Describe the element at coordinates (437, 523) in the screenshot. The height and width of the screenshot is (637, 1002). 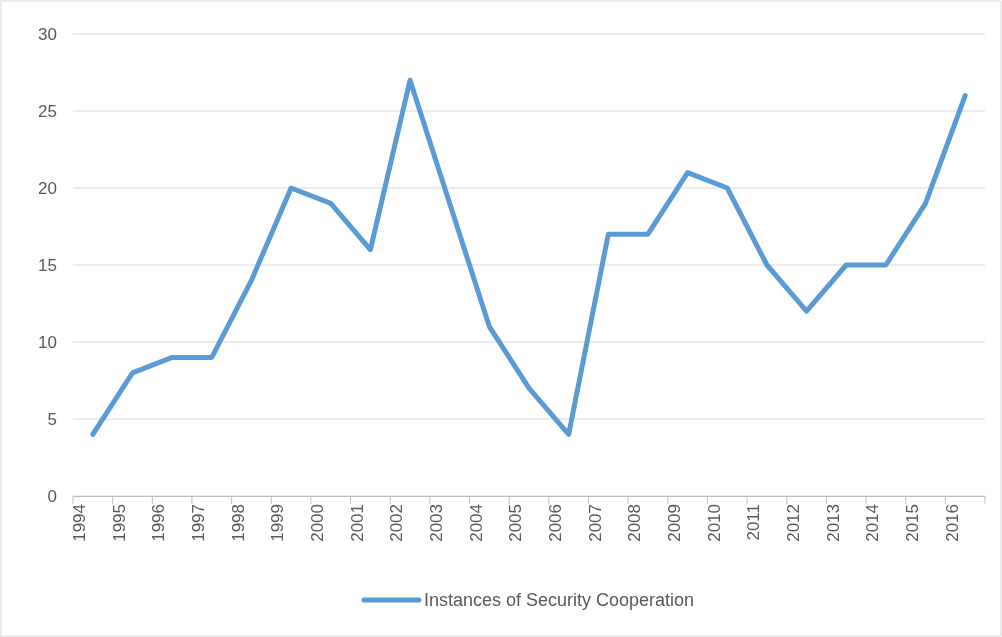
I see `x-tick-label: 2003` at that location.